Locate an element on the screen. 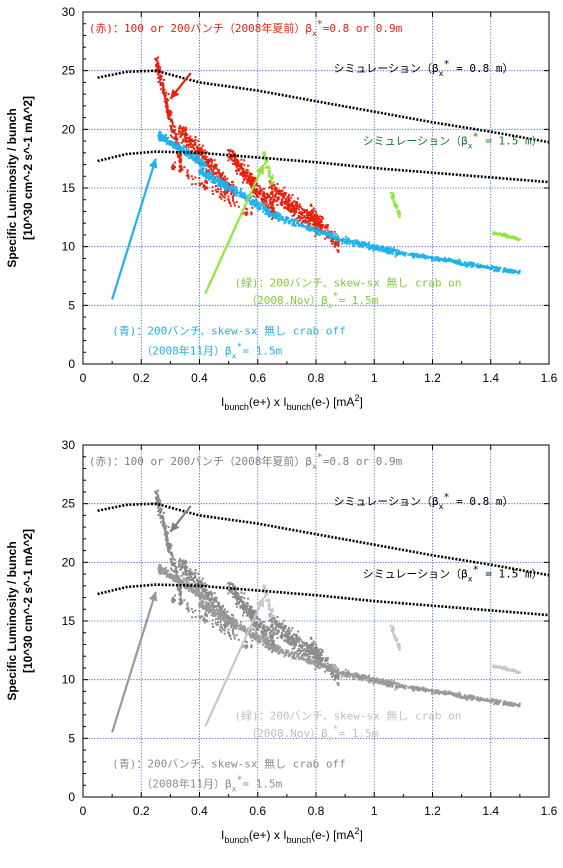  annotation-tail: = 1.5 m） is located at coordinates (511, 141).